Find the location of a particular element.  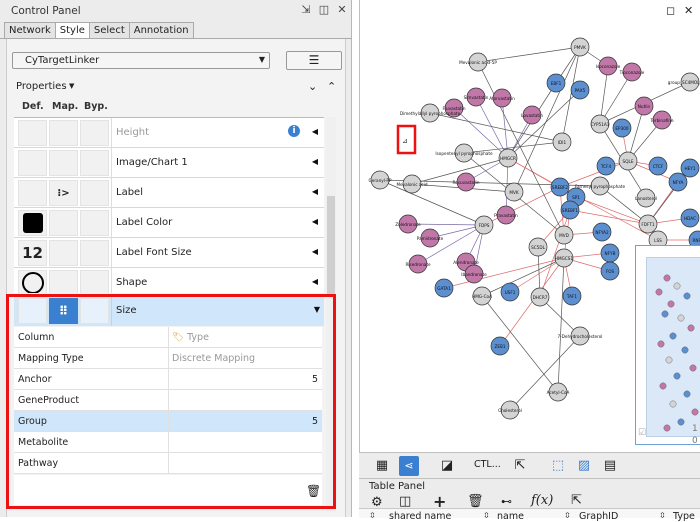

node-hmg-coa: HMG-CoA is located at coordinates (482, 296).